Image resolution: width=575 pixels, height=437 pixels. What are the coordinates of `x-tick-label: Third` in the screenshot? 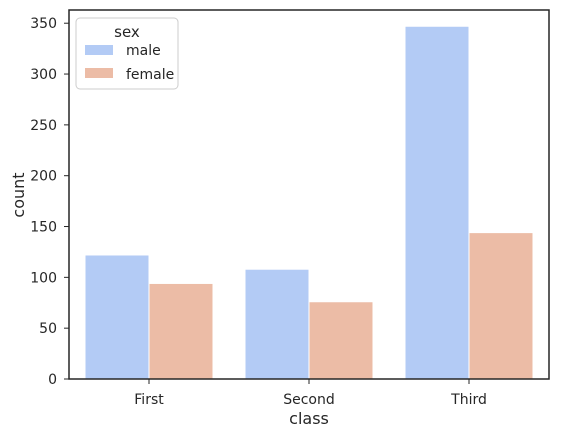 It's located at (468, 400).